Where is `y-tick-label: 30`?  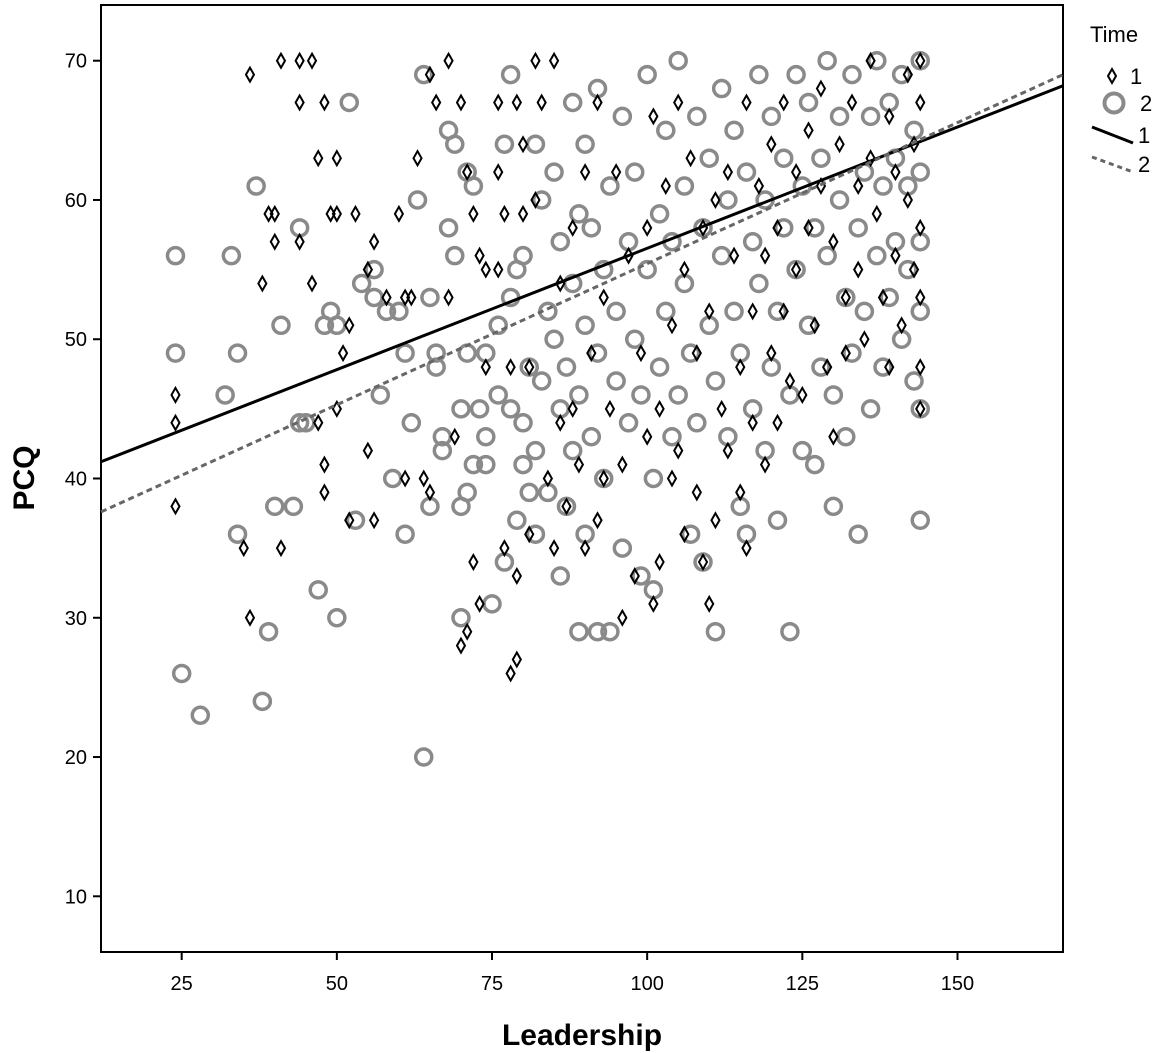 y-tick-label: 30 is located at coordinates (76, 619).